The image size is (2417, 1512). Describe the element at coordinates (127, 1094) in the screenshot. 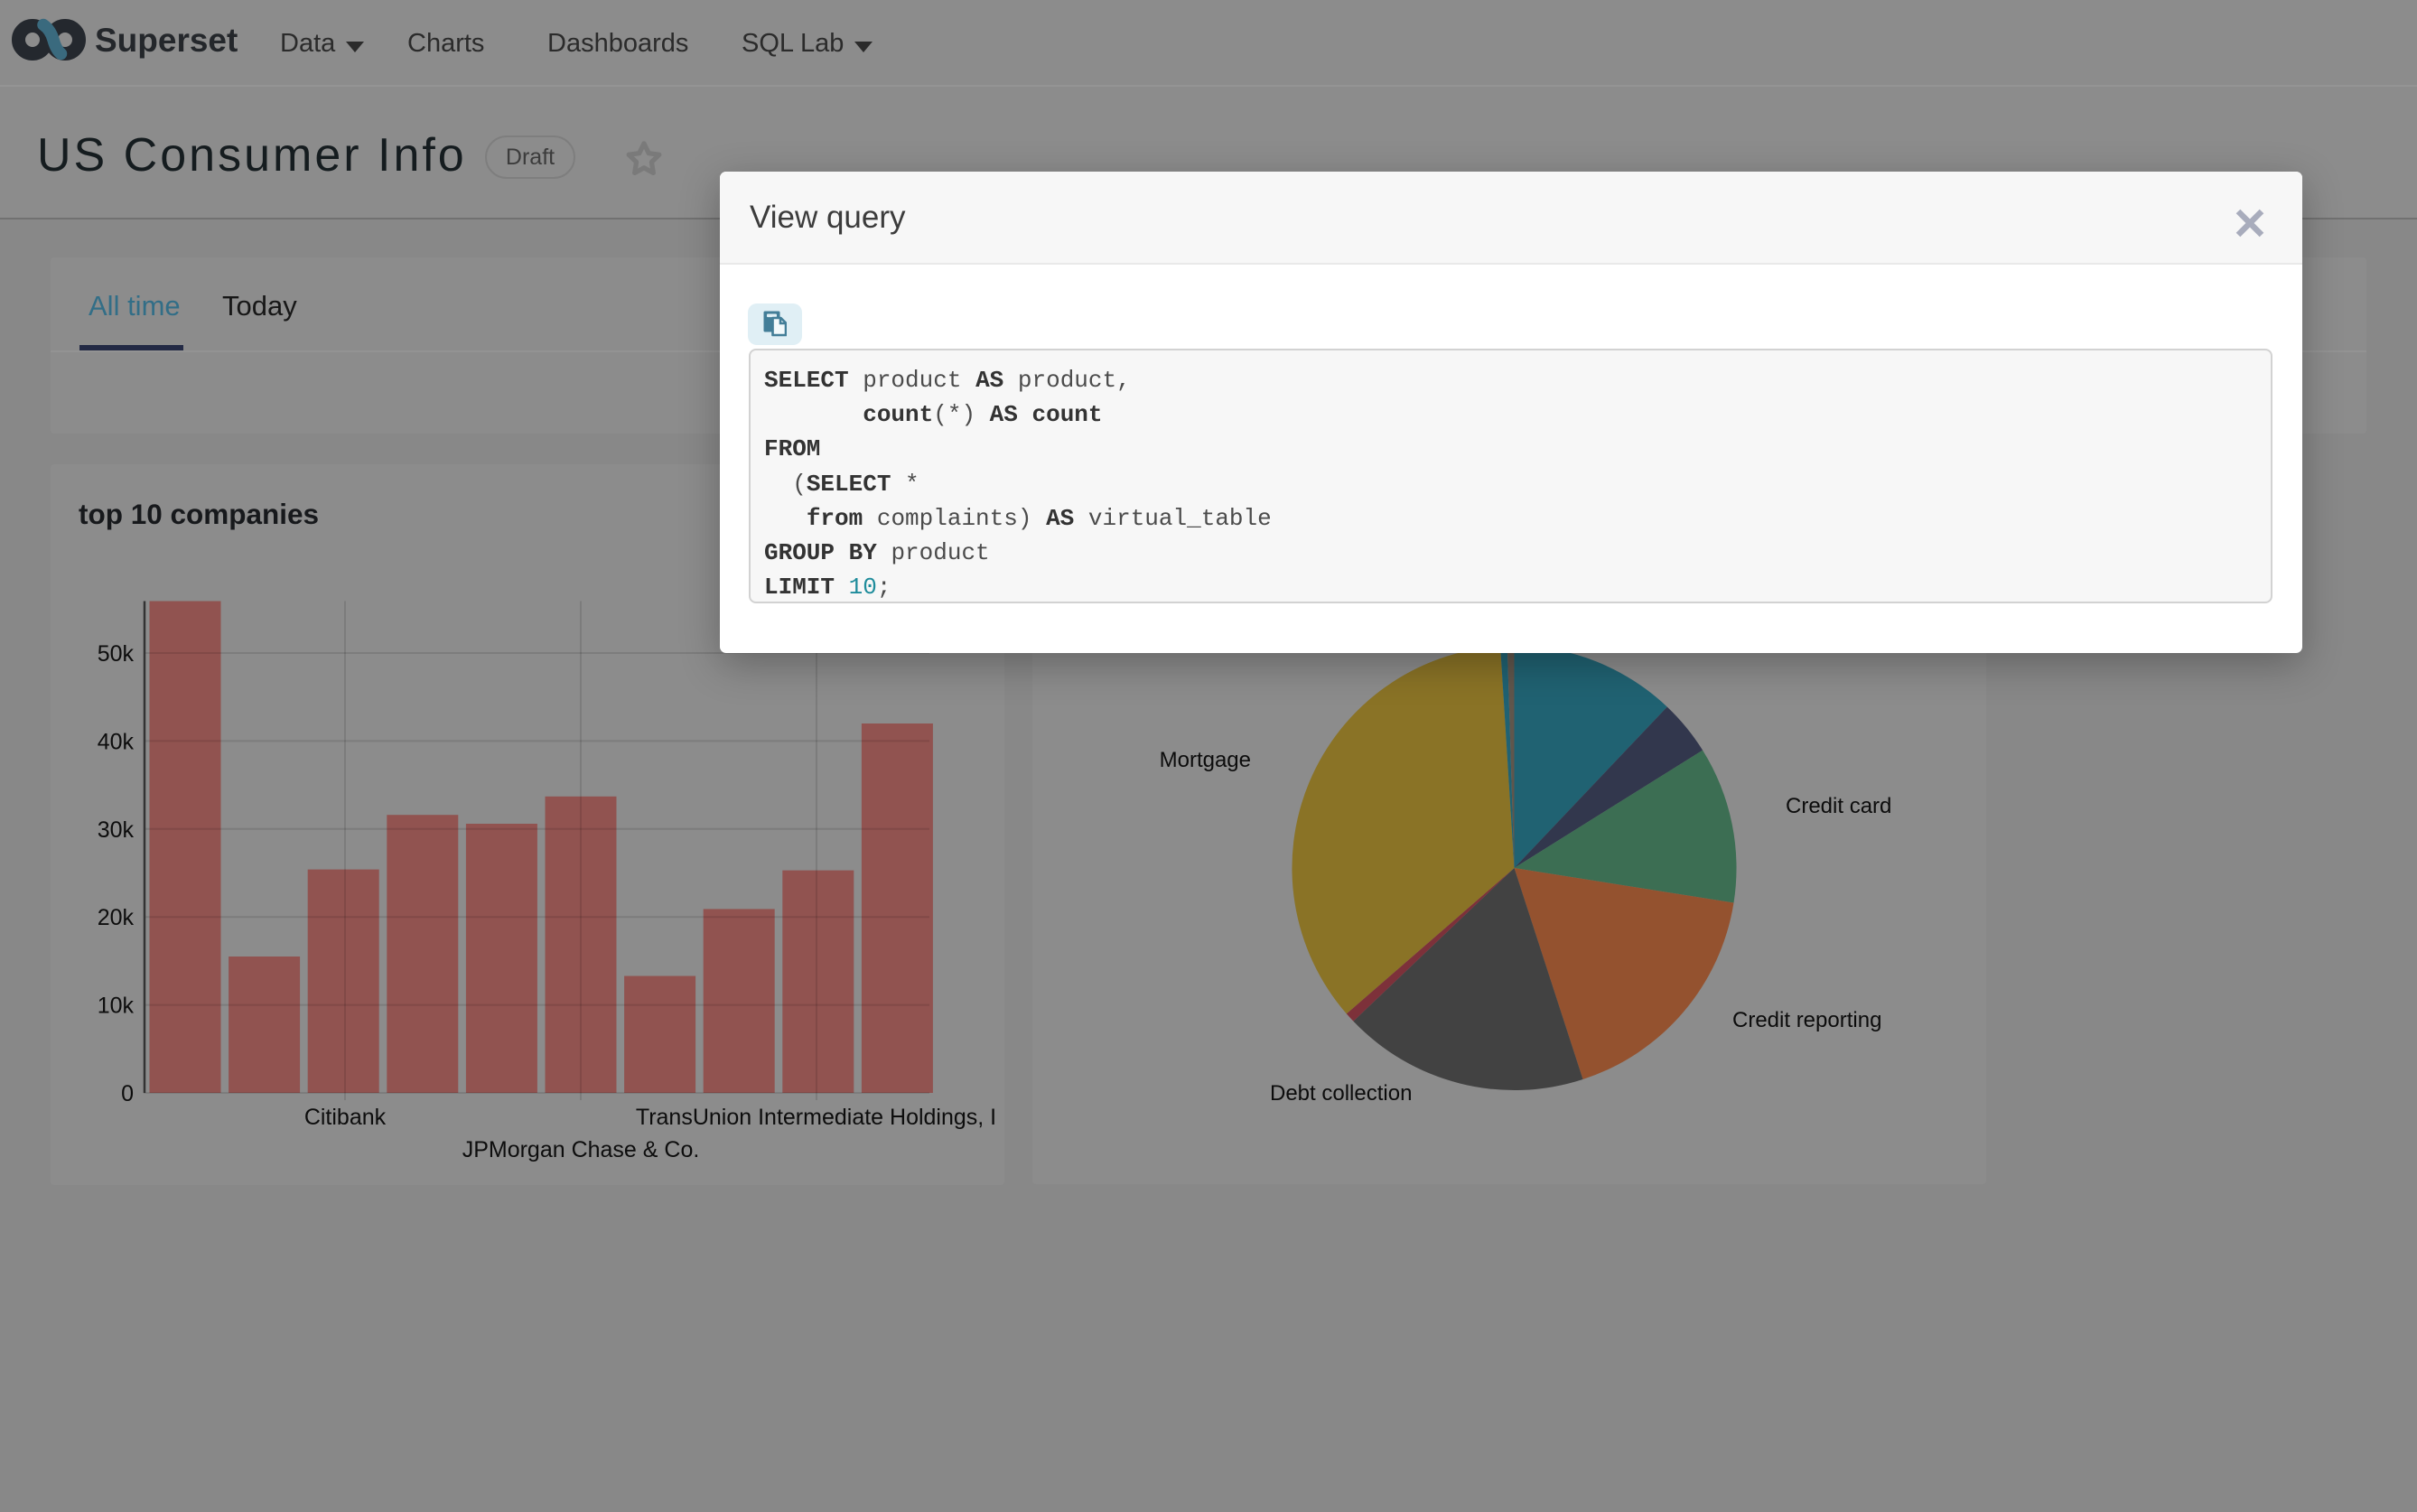

I see `svg-text: 0` at that location.